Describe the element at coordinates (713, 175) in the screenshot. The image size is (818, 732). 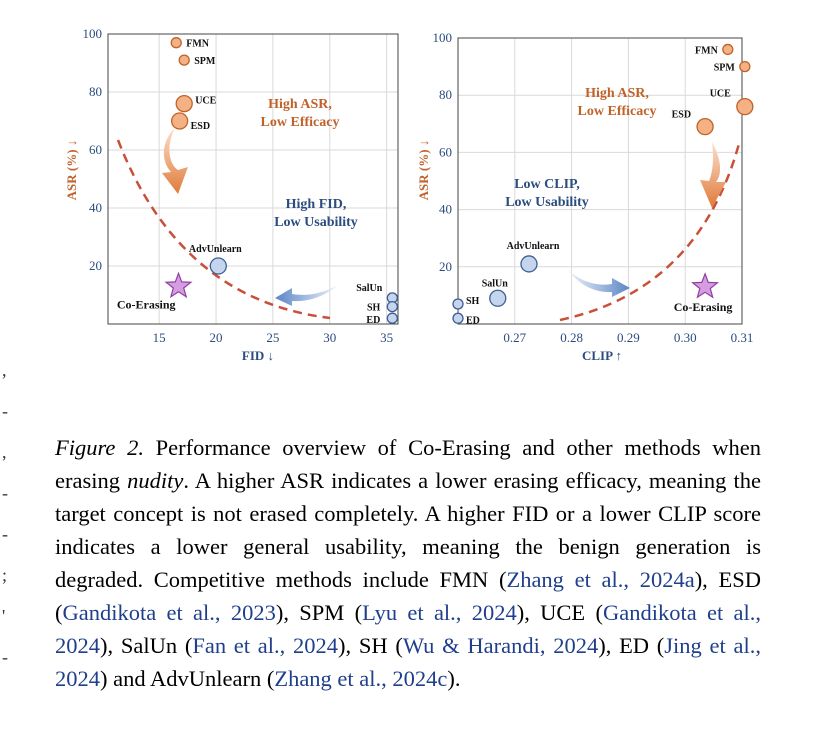
I see `arrow-down-right` at that location.